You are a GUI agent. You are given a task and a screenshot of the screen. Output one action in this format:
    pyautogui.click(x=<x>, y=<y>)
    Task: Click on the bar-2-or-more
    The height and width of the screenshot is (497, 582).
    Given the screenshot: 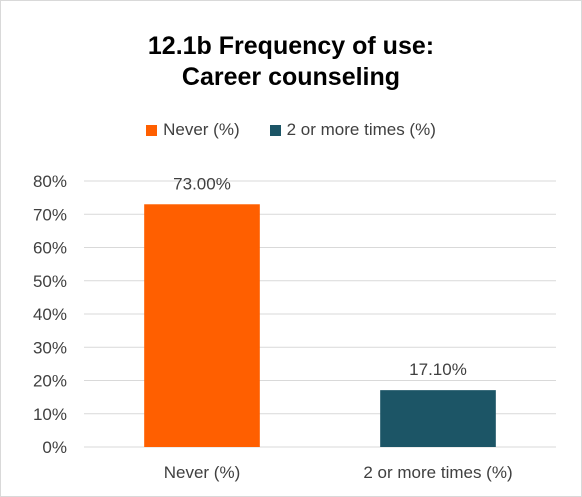 What is the action you would take?
    pyautogui.click(x=438, y=418)
    